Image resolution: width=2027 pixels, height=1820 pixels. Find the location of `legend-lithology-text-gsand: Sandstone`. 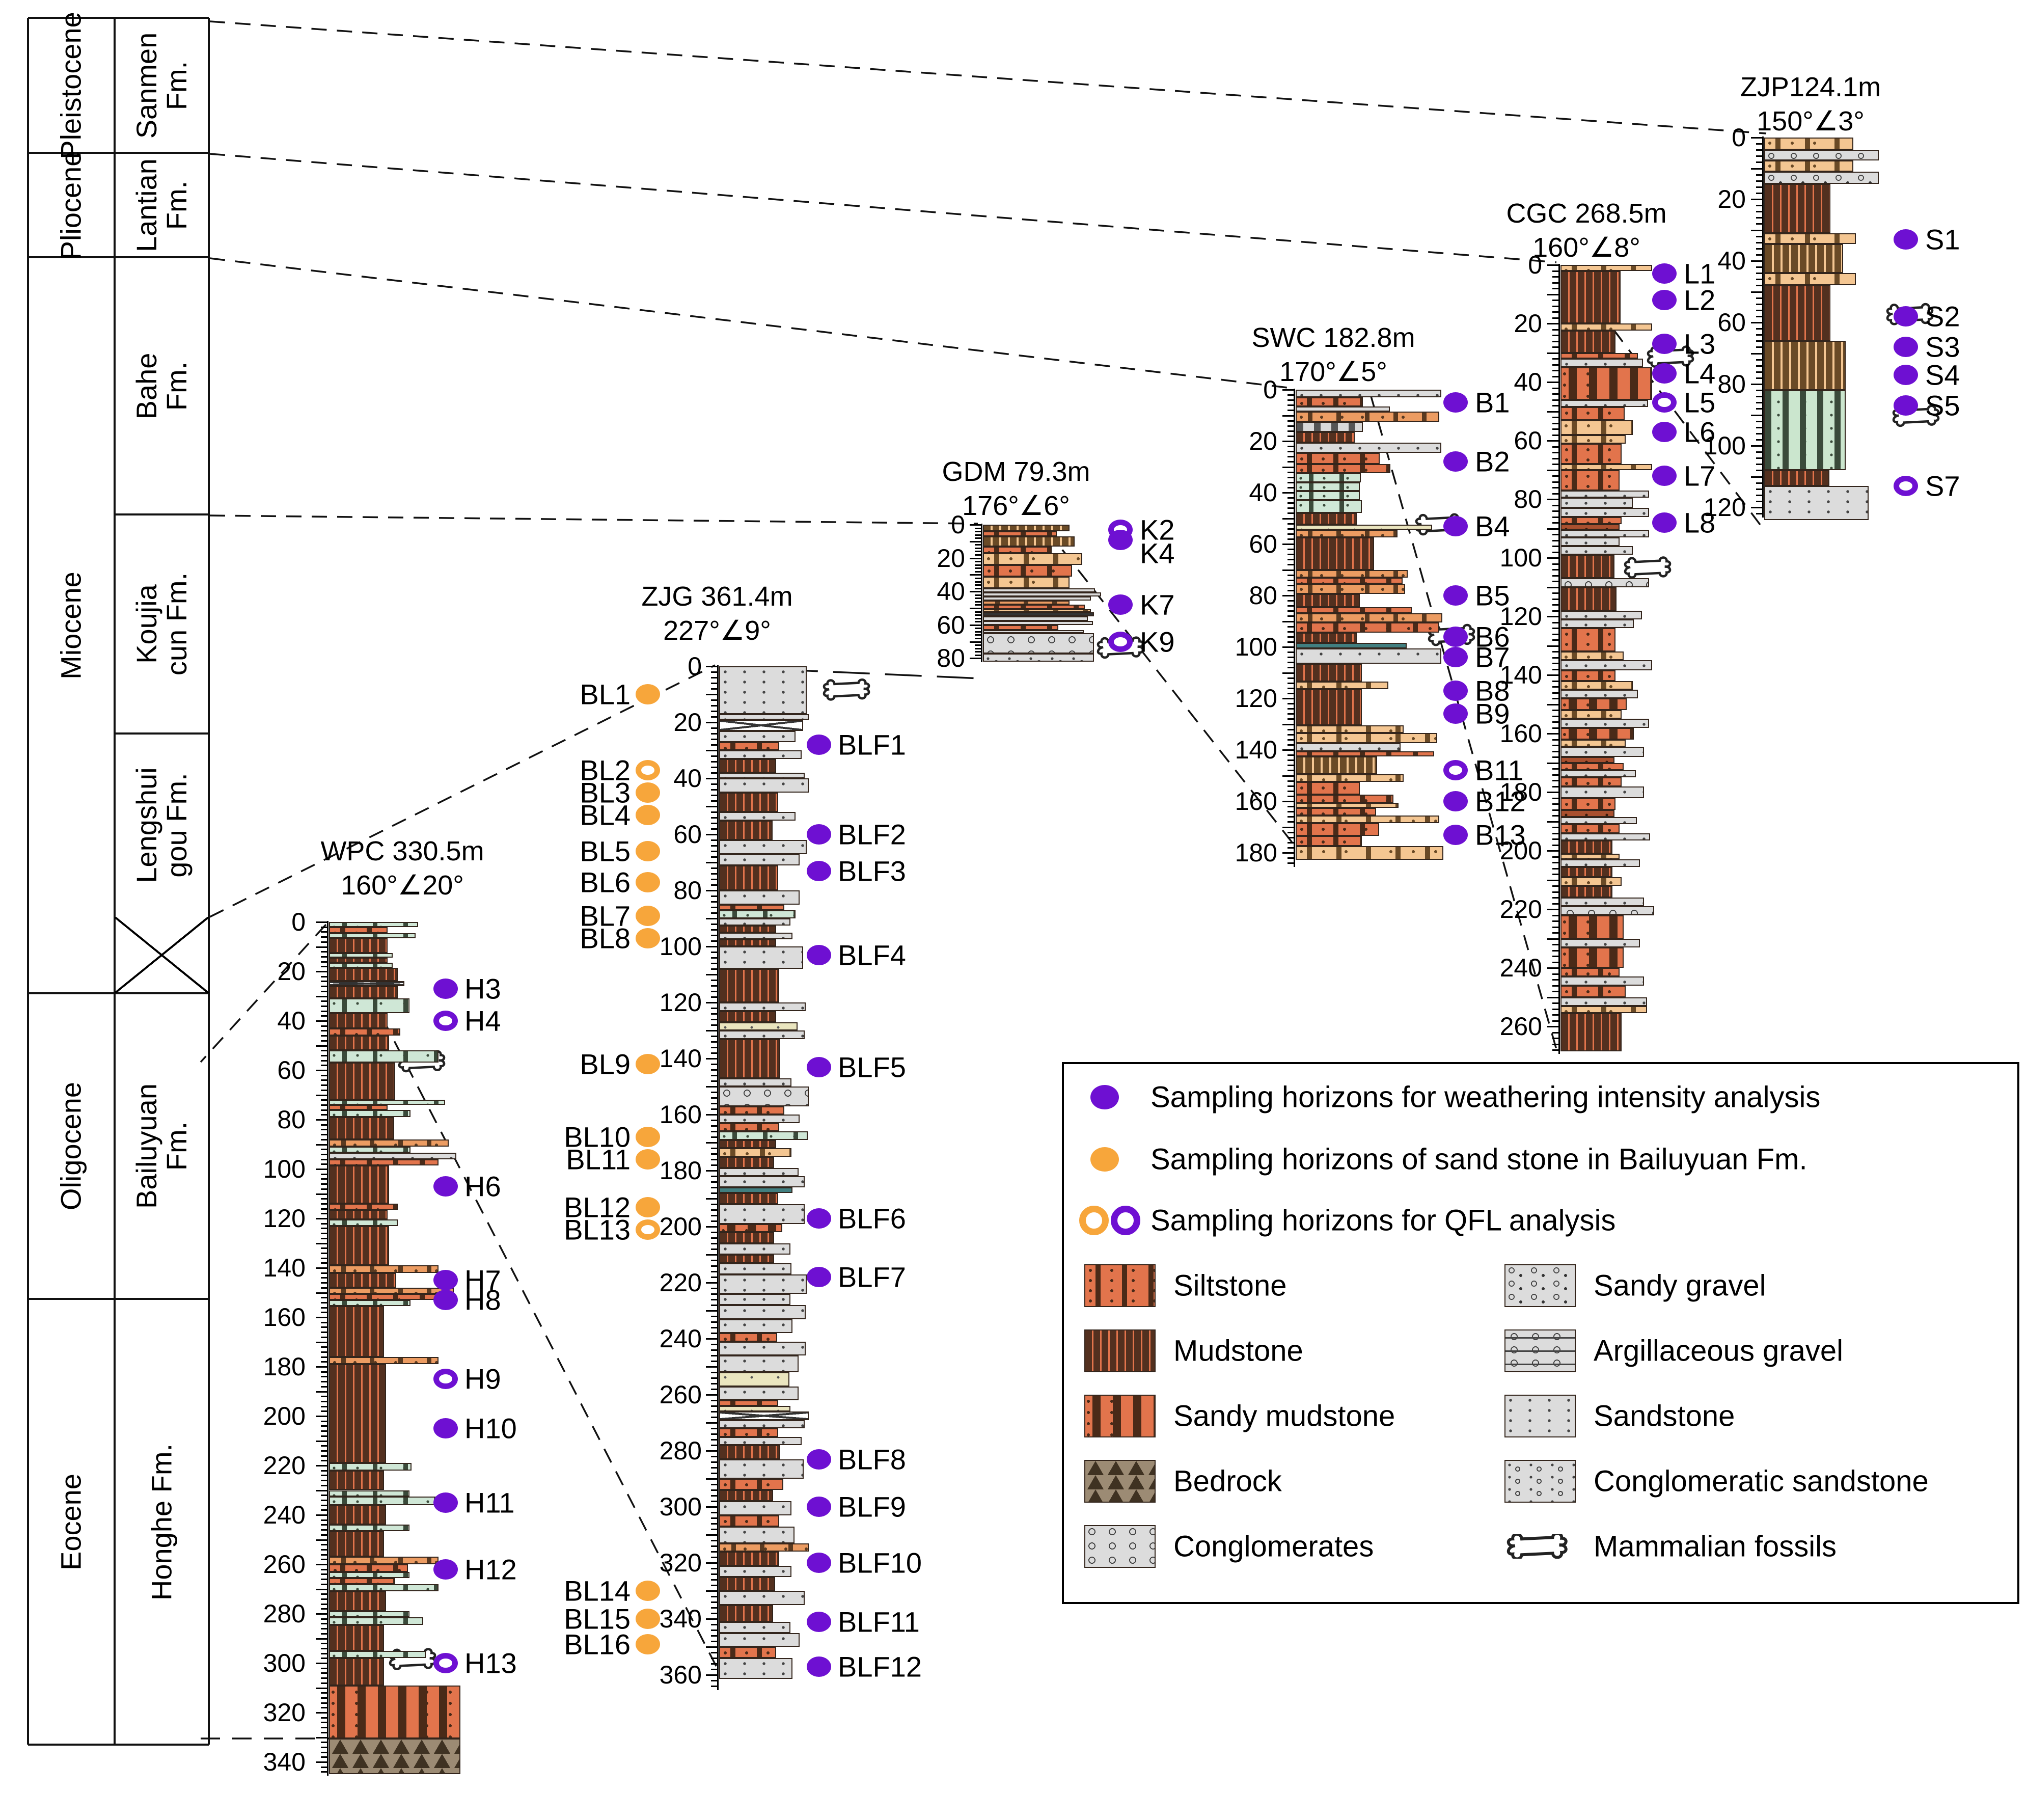

legend-lithology-text-gsand: Sandstone is located at coordinates (1664, 1416).